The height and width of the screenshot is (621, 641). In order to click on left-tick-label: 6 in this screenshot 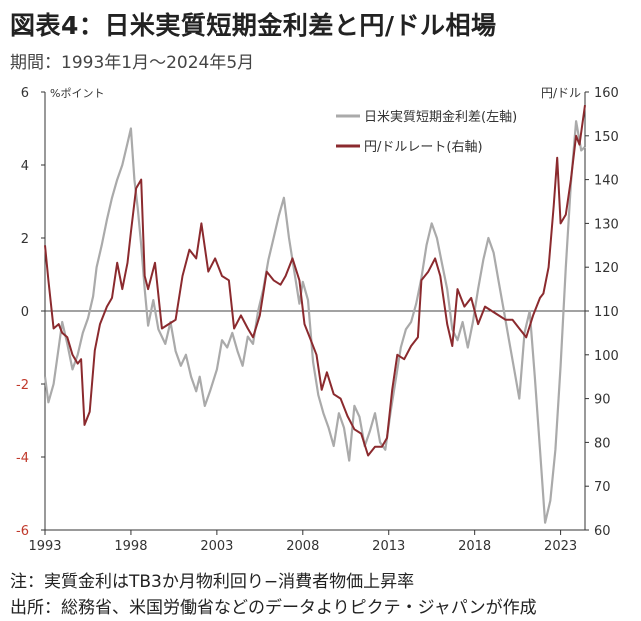, I will do `click(25, 93)`.